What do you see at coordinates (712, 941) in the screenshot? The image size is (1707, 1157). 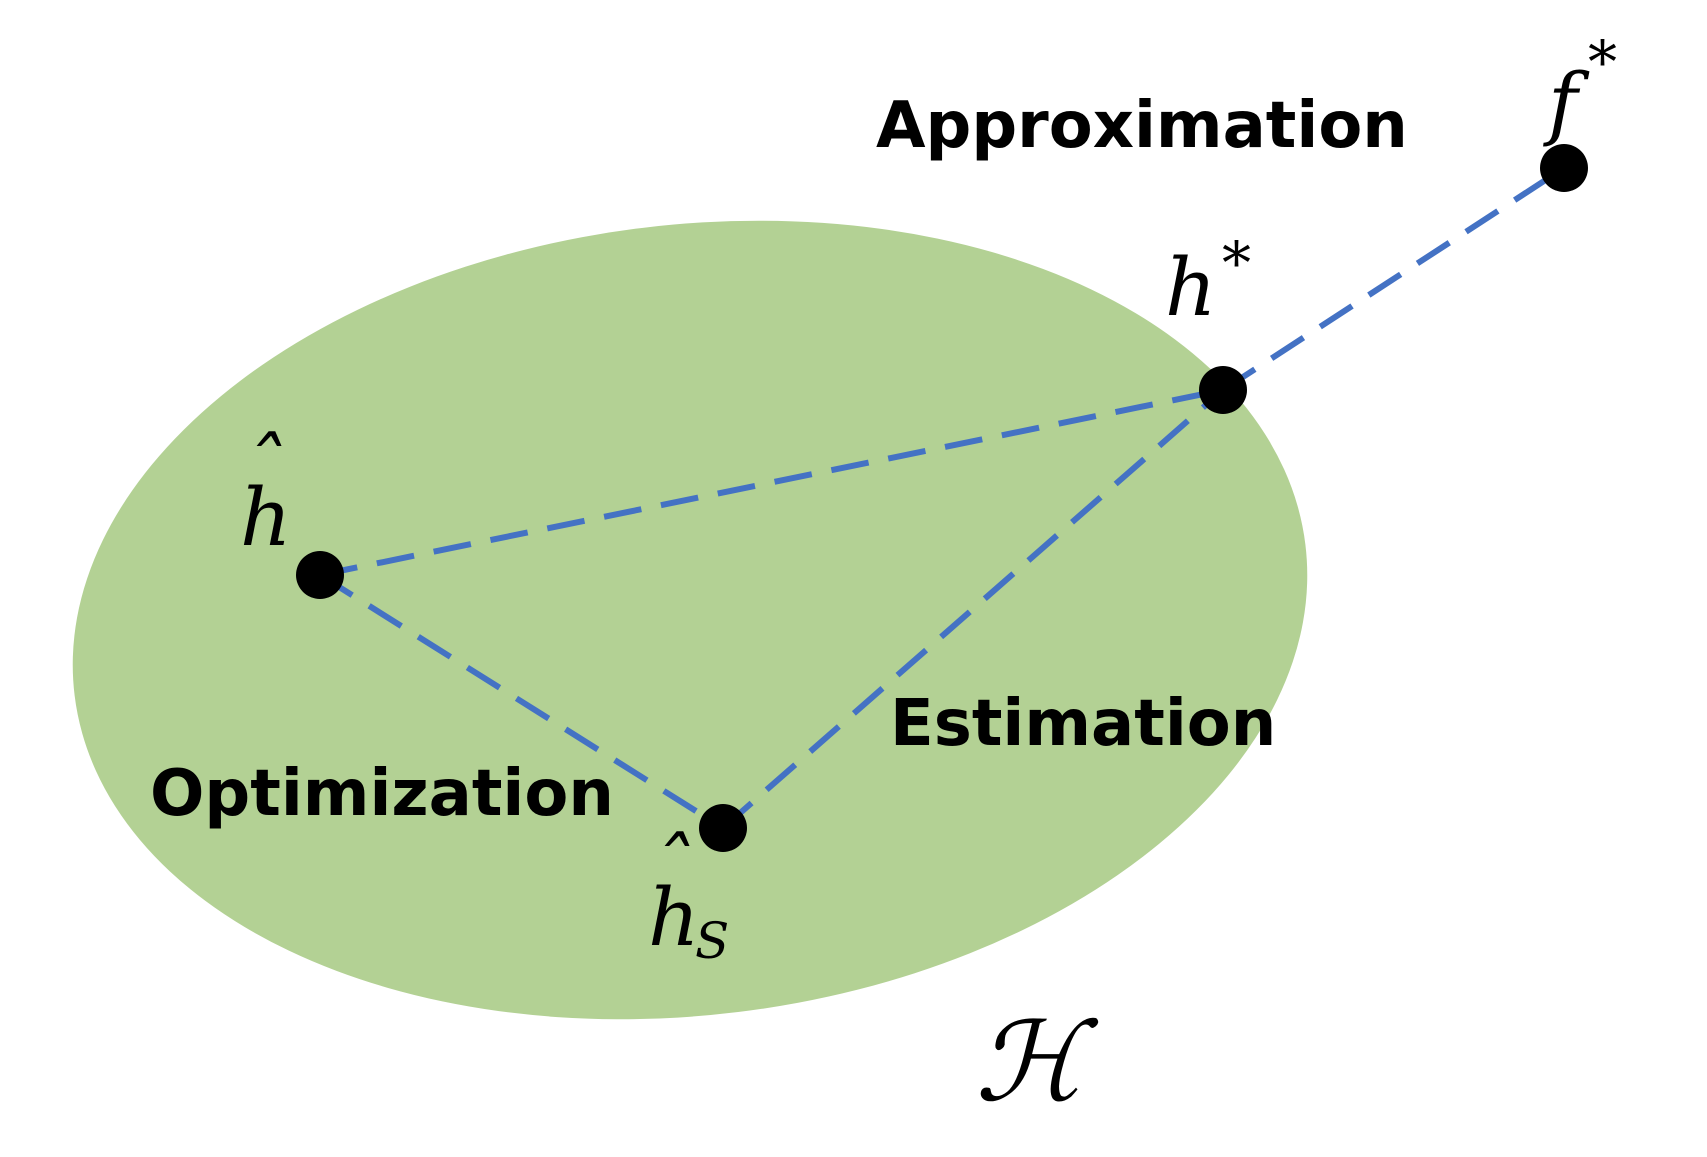 I see `svg-text: S` at bounding box center [712, 941].